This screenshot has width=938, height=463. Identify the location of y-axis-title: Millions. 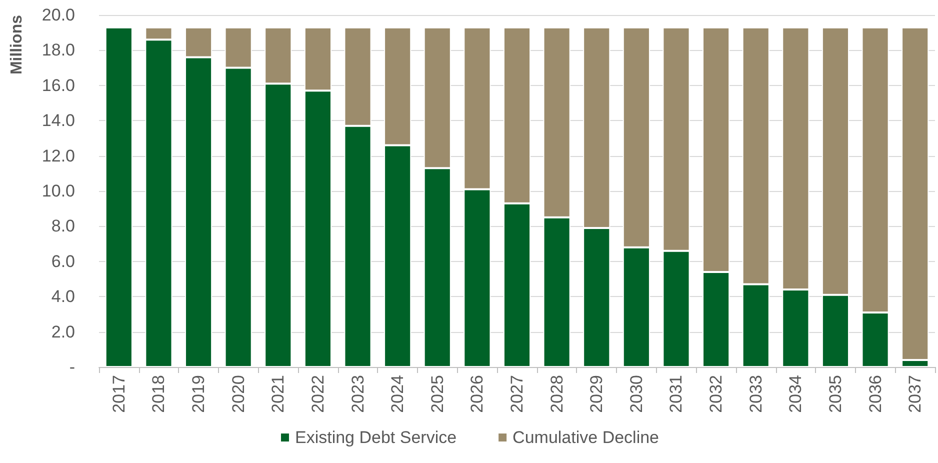
(17, 44).